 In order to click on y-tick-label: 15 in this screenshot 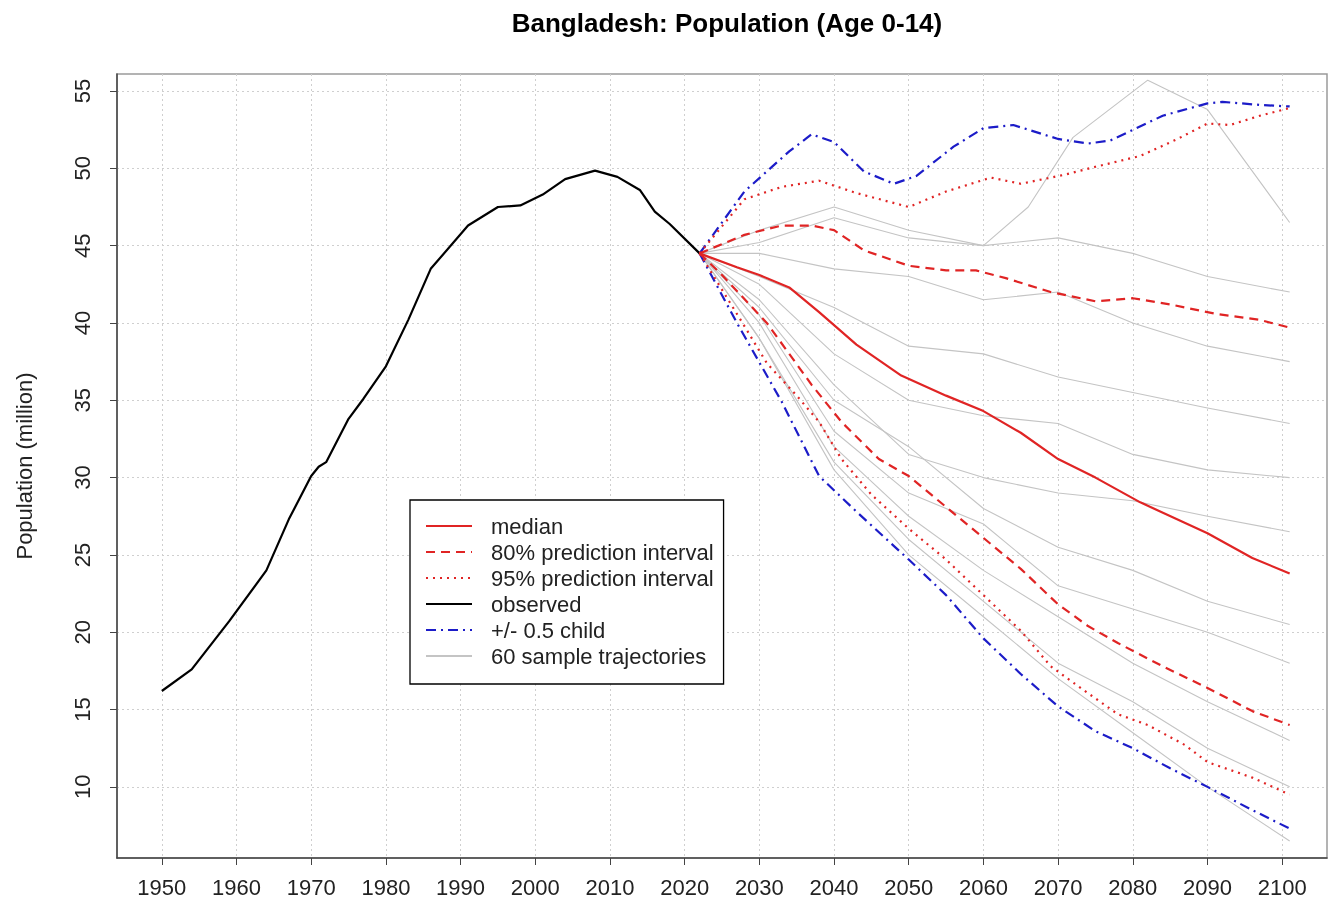, I will do `click(82, 709)`.